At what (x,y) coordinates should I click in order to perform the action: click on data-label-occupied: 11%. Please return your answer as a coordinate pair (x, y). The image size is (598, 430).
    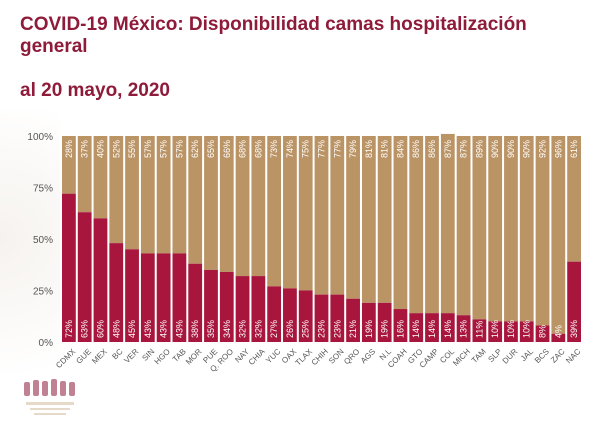
    Looking at the image, I should click on (479, 329).